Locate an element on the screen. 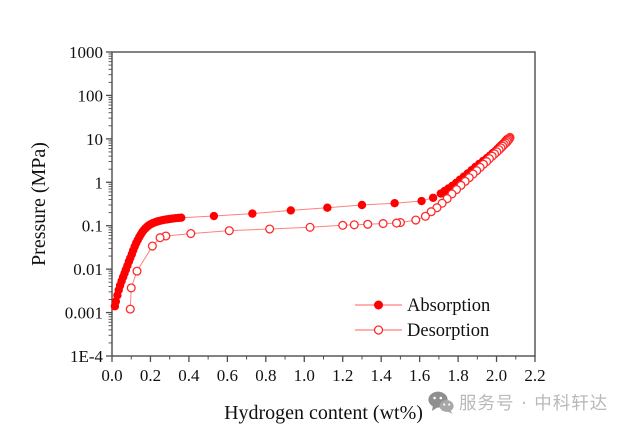  x-tick-label: 2.2 is located at coordinates (534, 375).